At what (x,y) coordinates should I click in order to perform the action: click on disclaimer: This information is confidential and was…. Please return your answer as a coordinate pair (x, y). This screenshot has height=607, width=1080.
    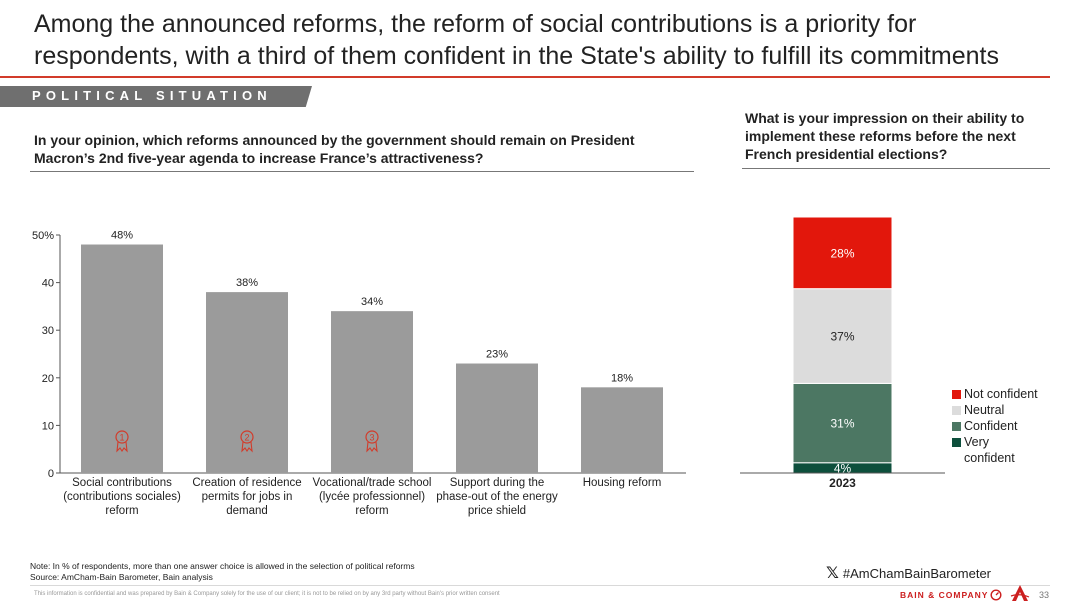
    Looking at the image, I should click on (267, 594).